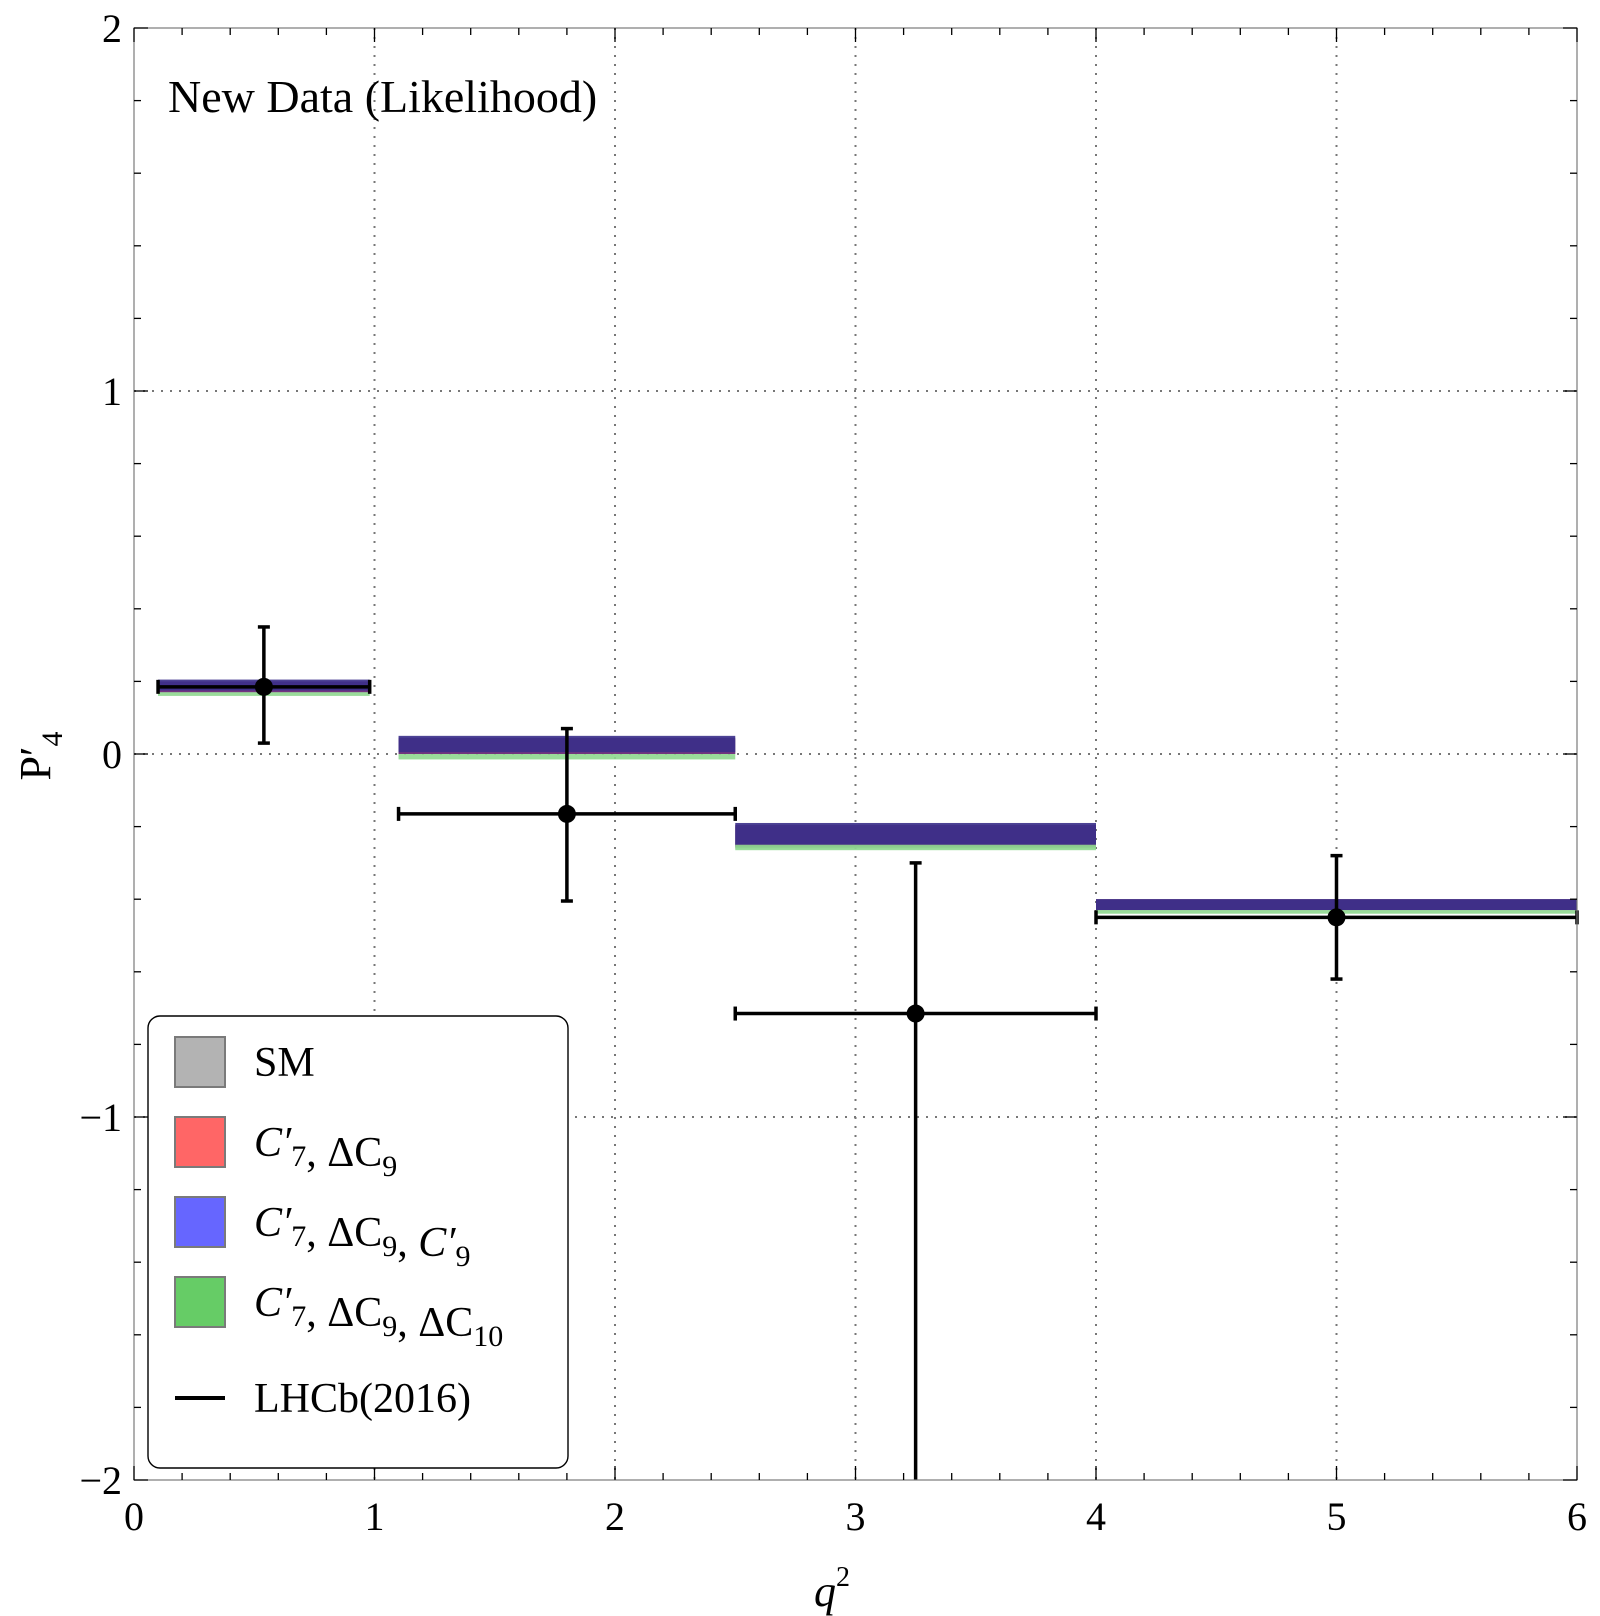 Image resolution: width=1600 pixels, height=1616 pixels. I want to click on legend-item-green: C′7, ΔC9, ΔC10, so click(338, 1314).